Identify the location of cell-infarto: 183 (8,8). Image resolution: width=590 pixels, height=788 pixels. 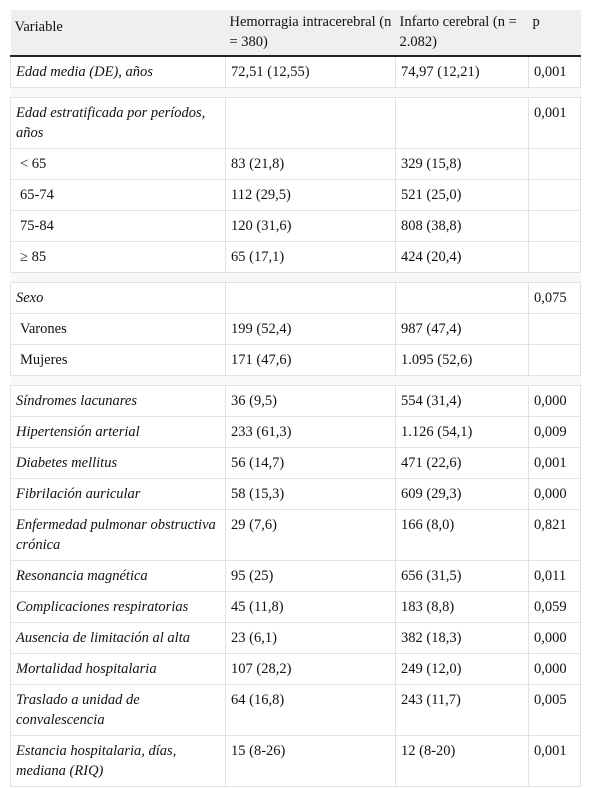
(462, 607).